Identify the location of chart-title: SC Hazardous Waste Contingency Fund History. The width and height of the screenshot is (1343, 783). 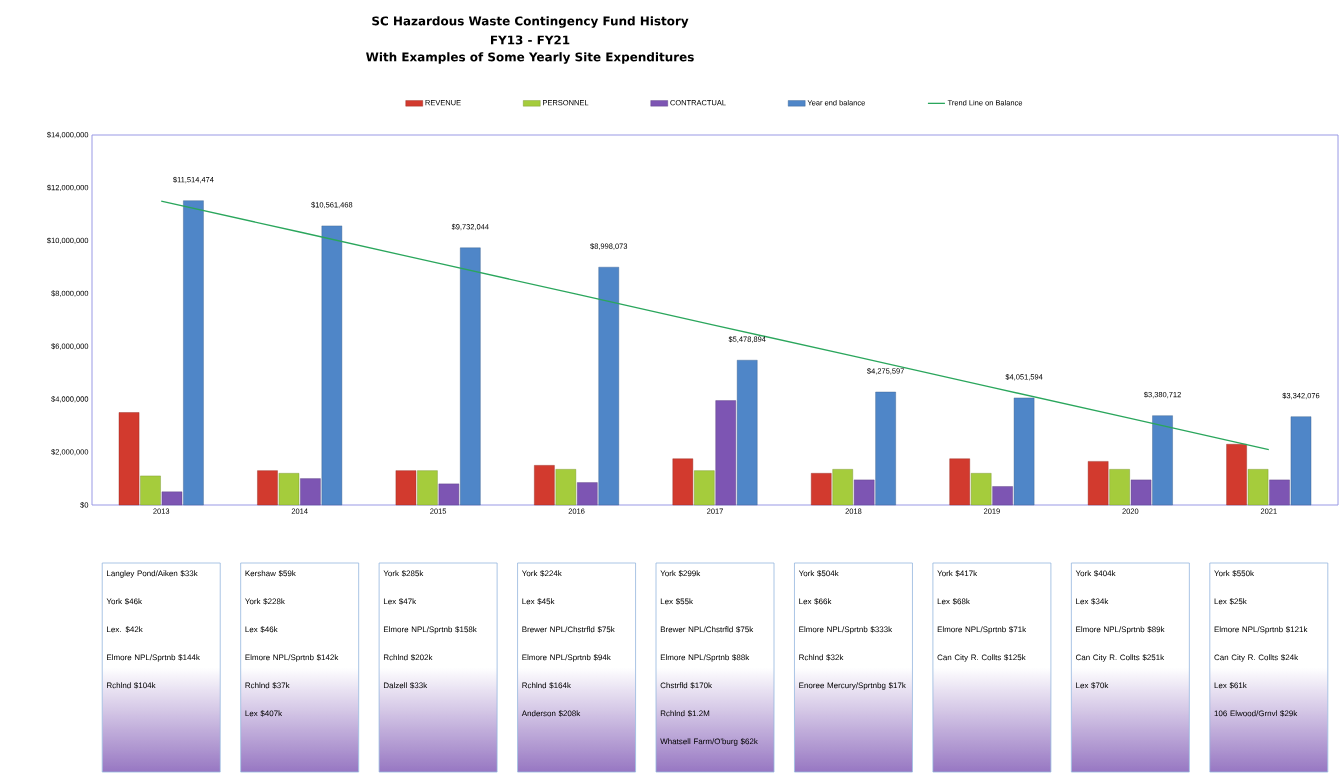
(530, 22).